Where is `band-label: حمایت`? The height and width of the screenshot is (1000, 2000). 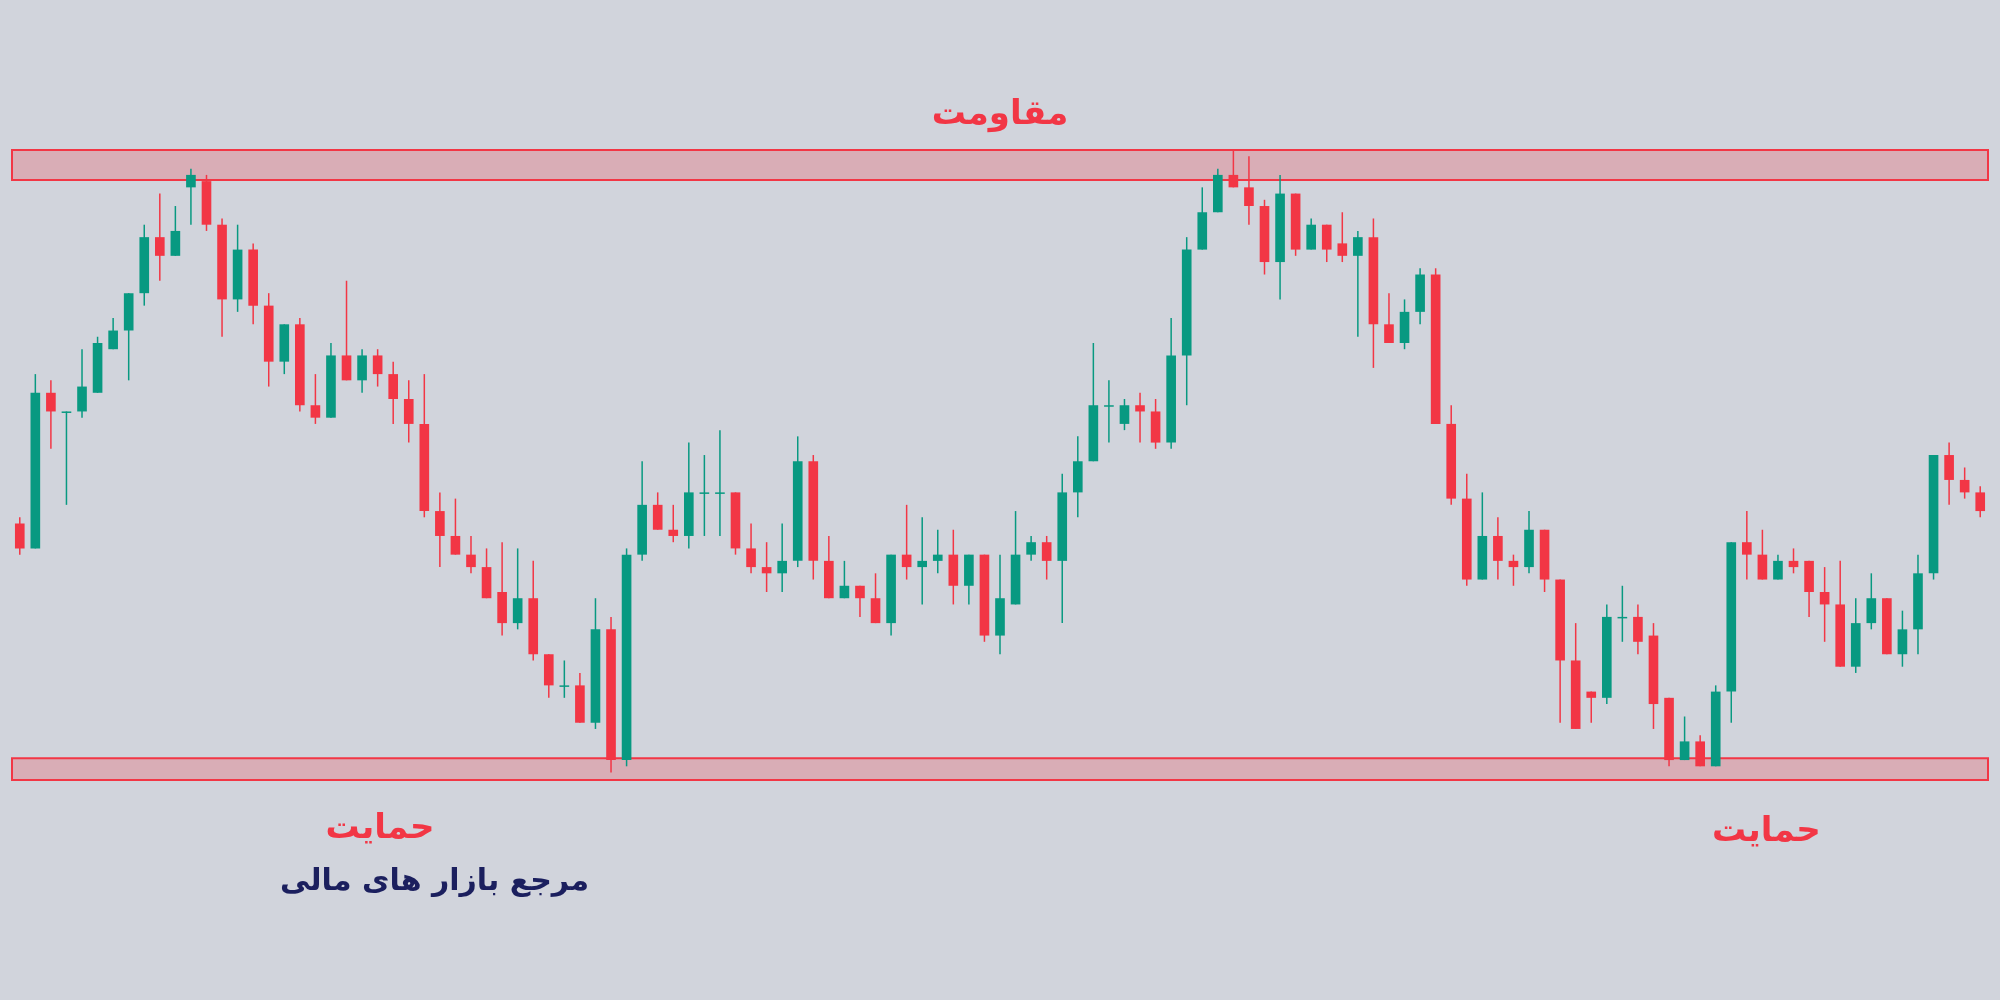
band-label: حمایت is located at coordinates (380, 826).